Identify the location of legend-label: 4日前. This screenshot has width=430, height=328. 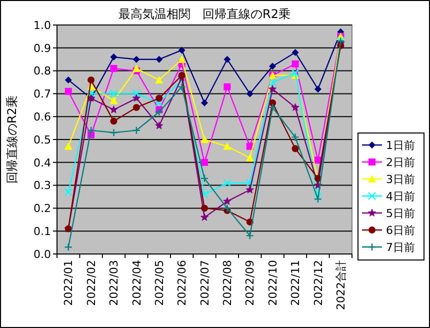
(400, 196).